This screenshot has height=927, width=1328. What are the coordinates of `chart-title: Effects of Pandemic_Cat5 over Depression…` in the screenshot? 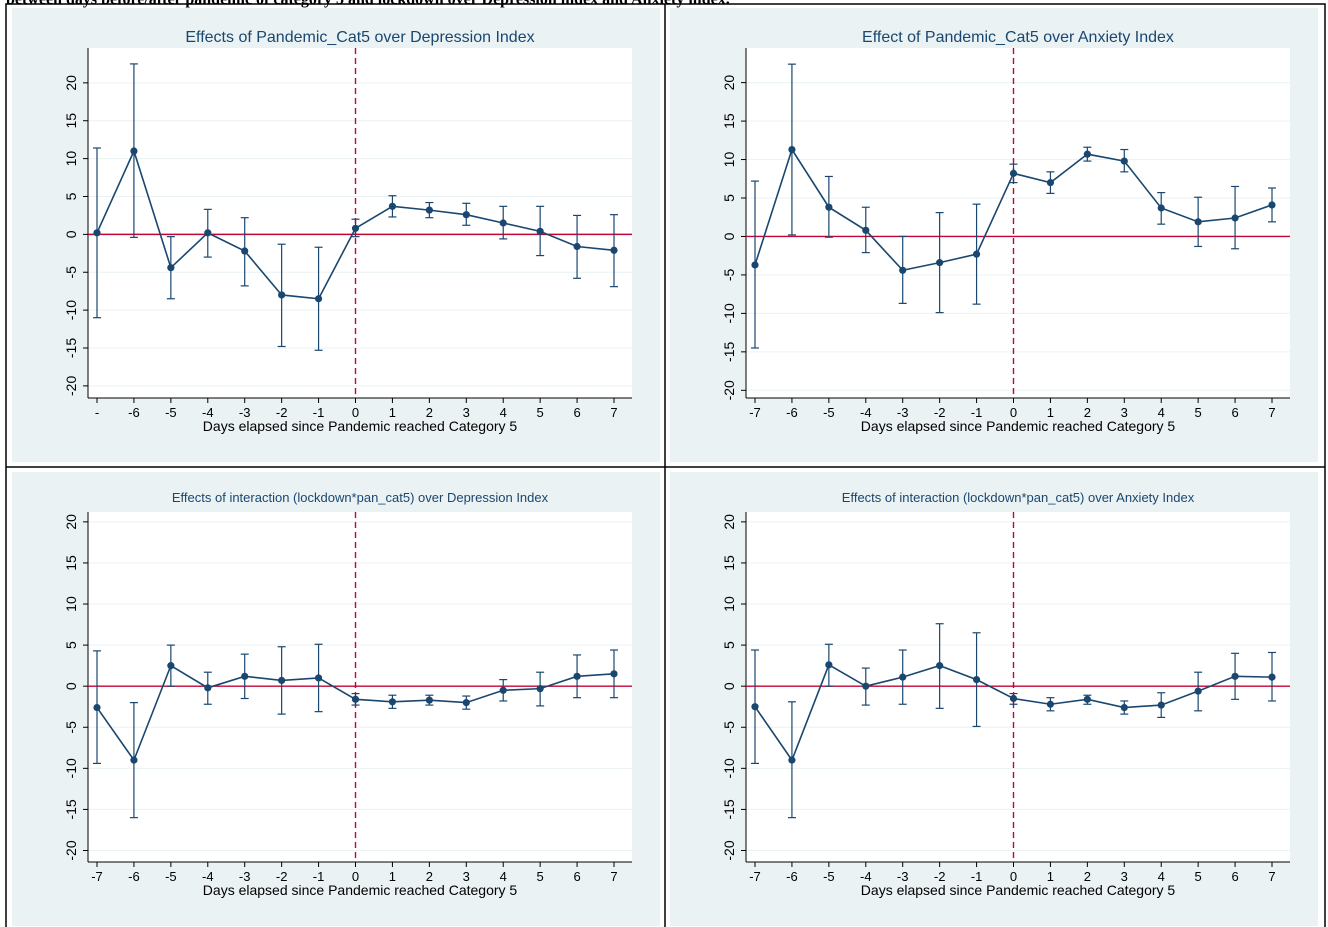 It's located at (359, 37).